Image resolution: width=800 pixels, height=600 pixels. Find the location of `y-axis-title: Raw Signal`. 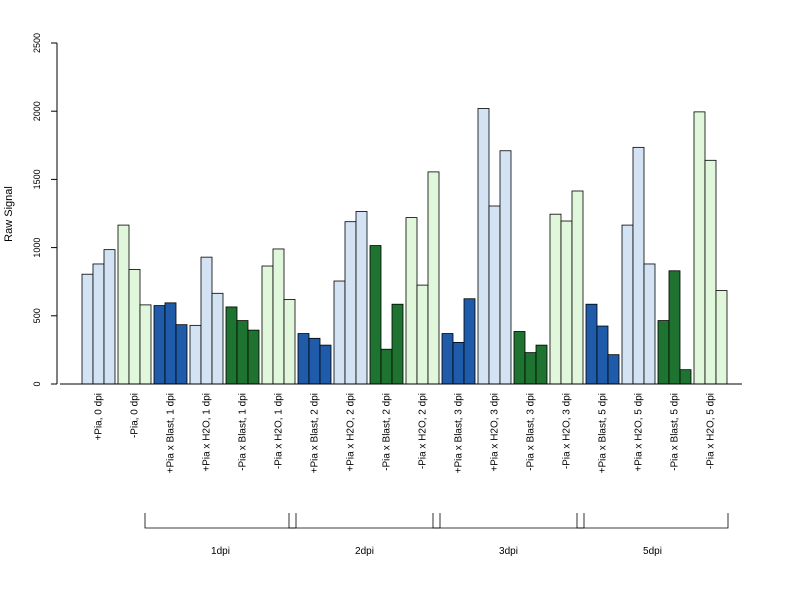

y-axis-title: Raw Signal is located at coordinates (9, 214).